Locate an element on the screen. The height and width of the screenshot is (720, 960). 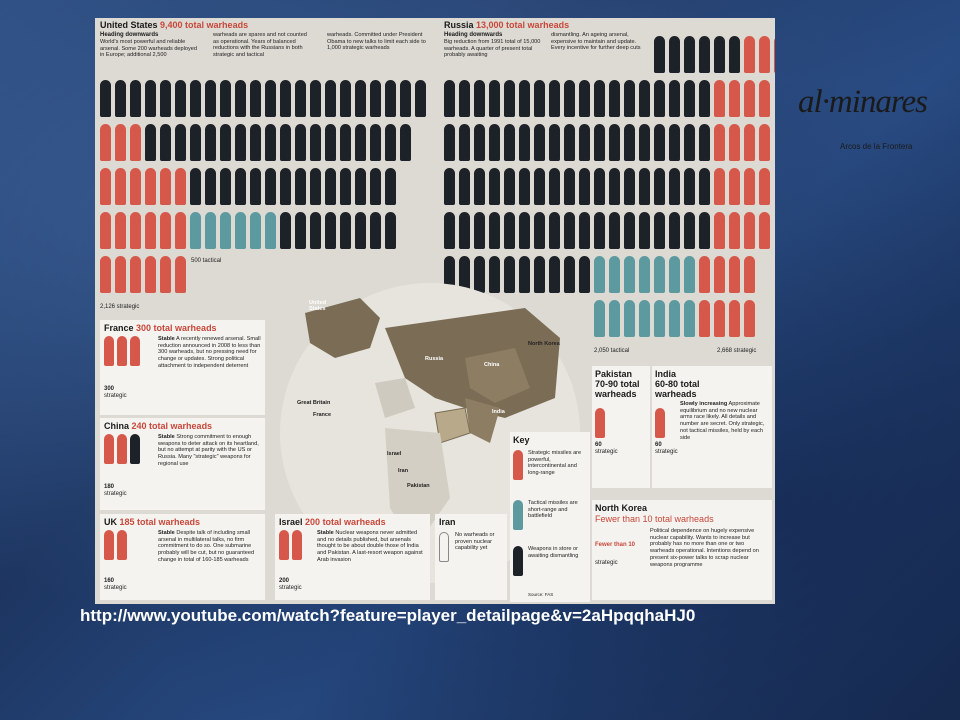
france-count: 300 is located at coordinates (109, 389).